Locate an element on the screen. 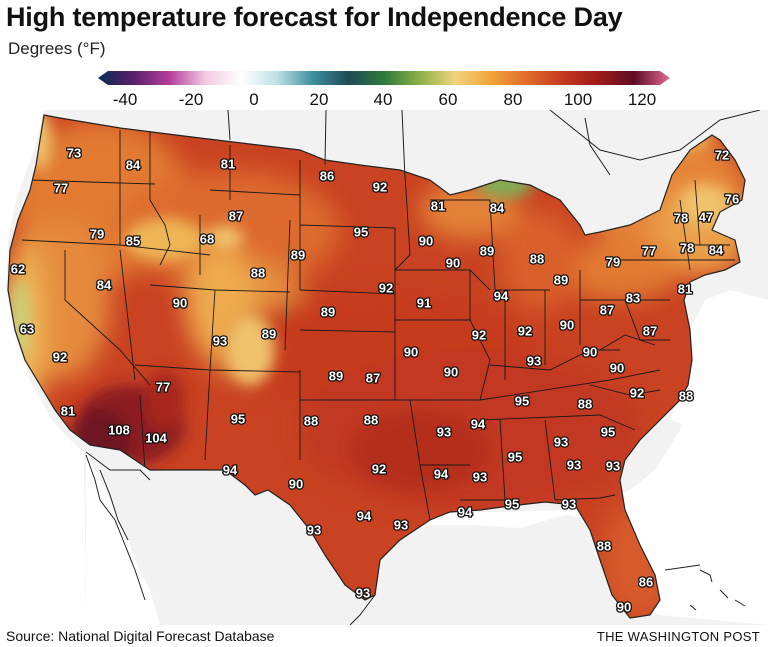  temp-label-colorado-west: 89 is located at coordinates (269, 334).